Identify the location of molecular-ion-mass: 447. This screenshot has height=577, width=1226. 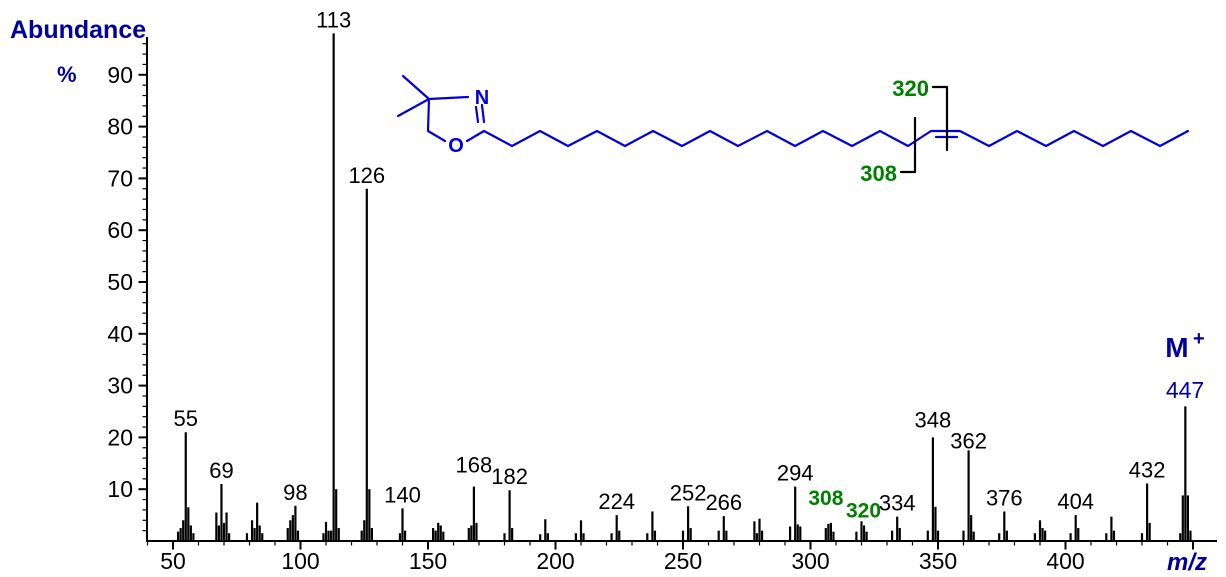
(1185, 390).